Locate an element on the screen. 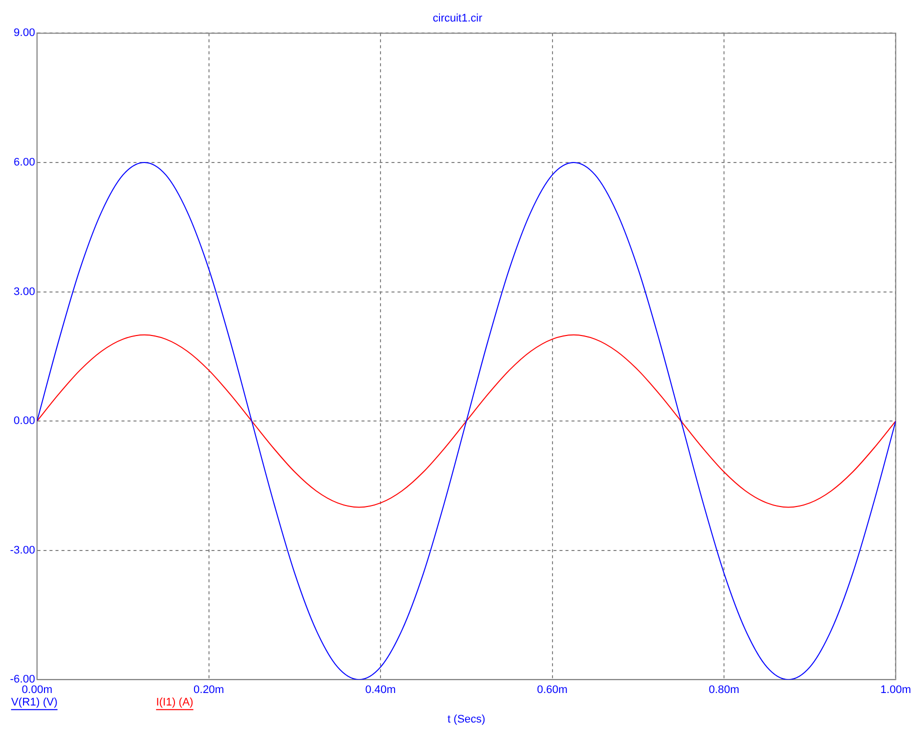  x-tick-label: 0.20m is located at coordinates (209, 690).